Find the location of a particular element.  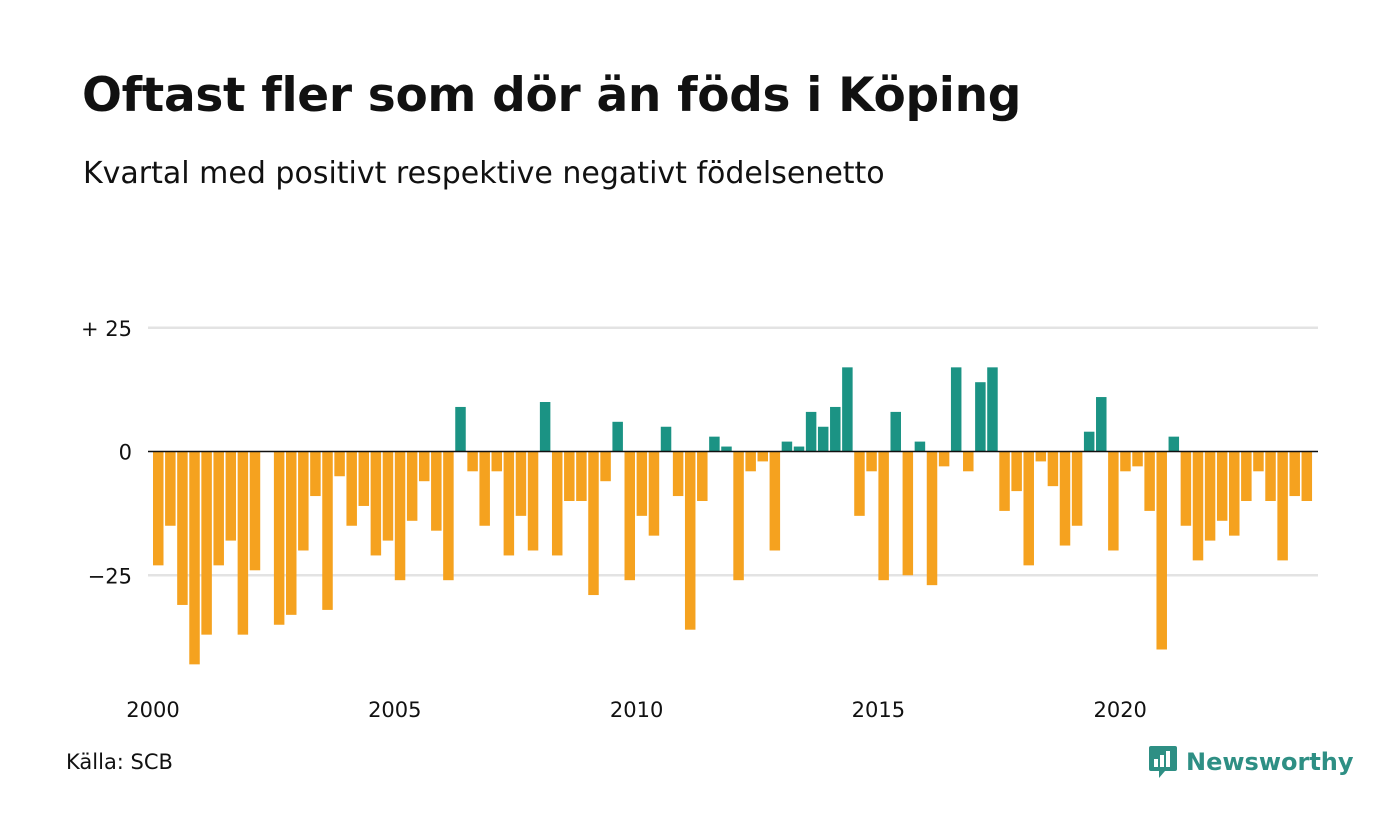

newsworthy-logo-icon is located at coordinates (1163, 762).